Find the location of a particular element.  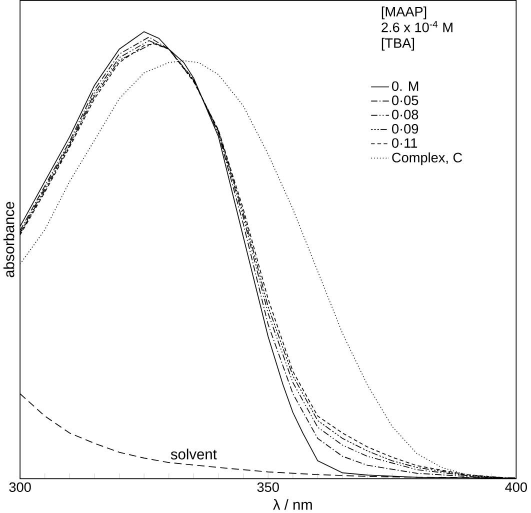

legend-label: 0·08 is located at coordinates (405, 115).